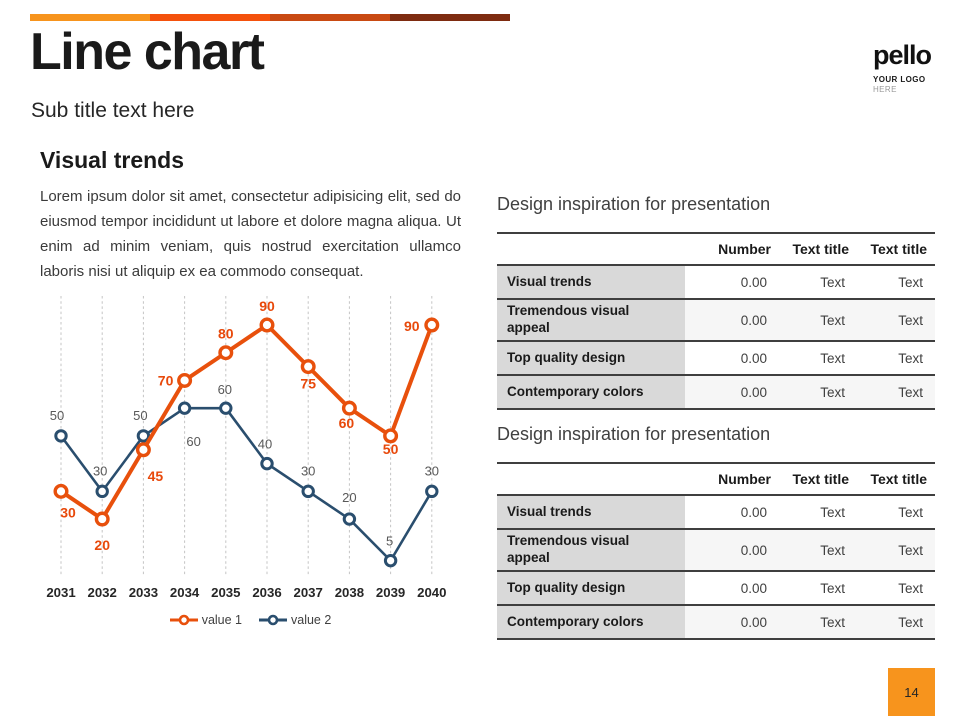 This screenshot has height=720, width=960. Describe the element at coordinates (185, 592) in the screenshot. I see `svg-text: 2034` at that location.